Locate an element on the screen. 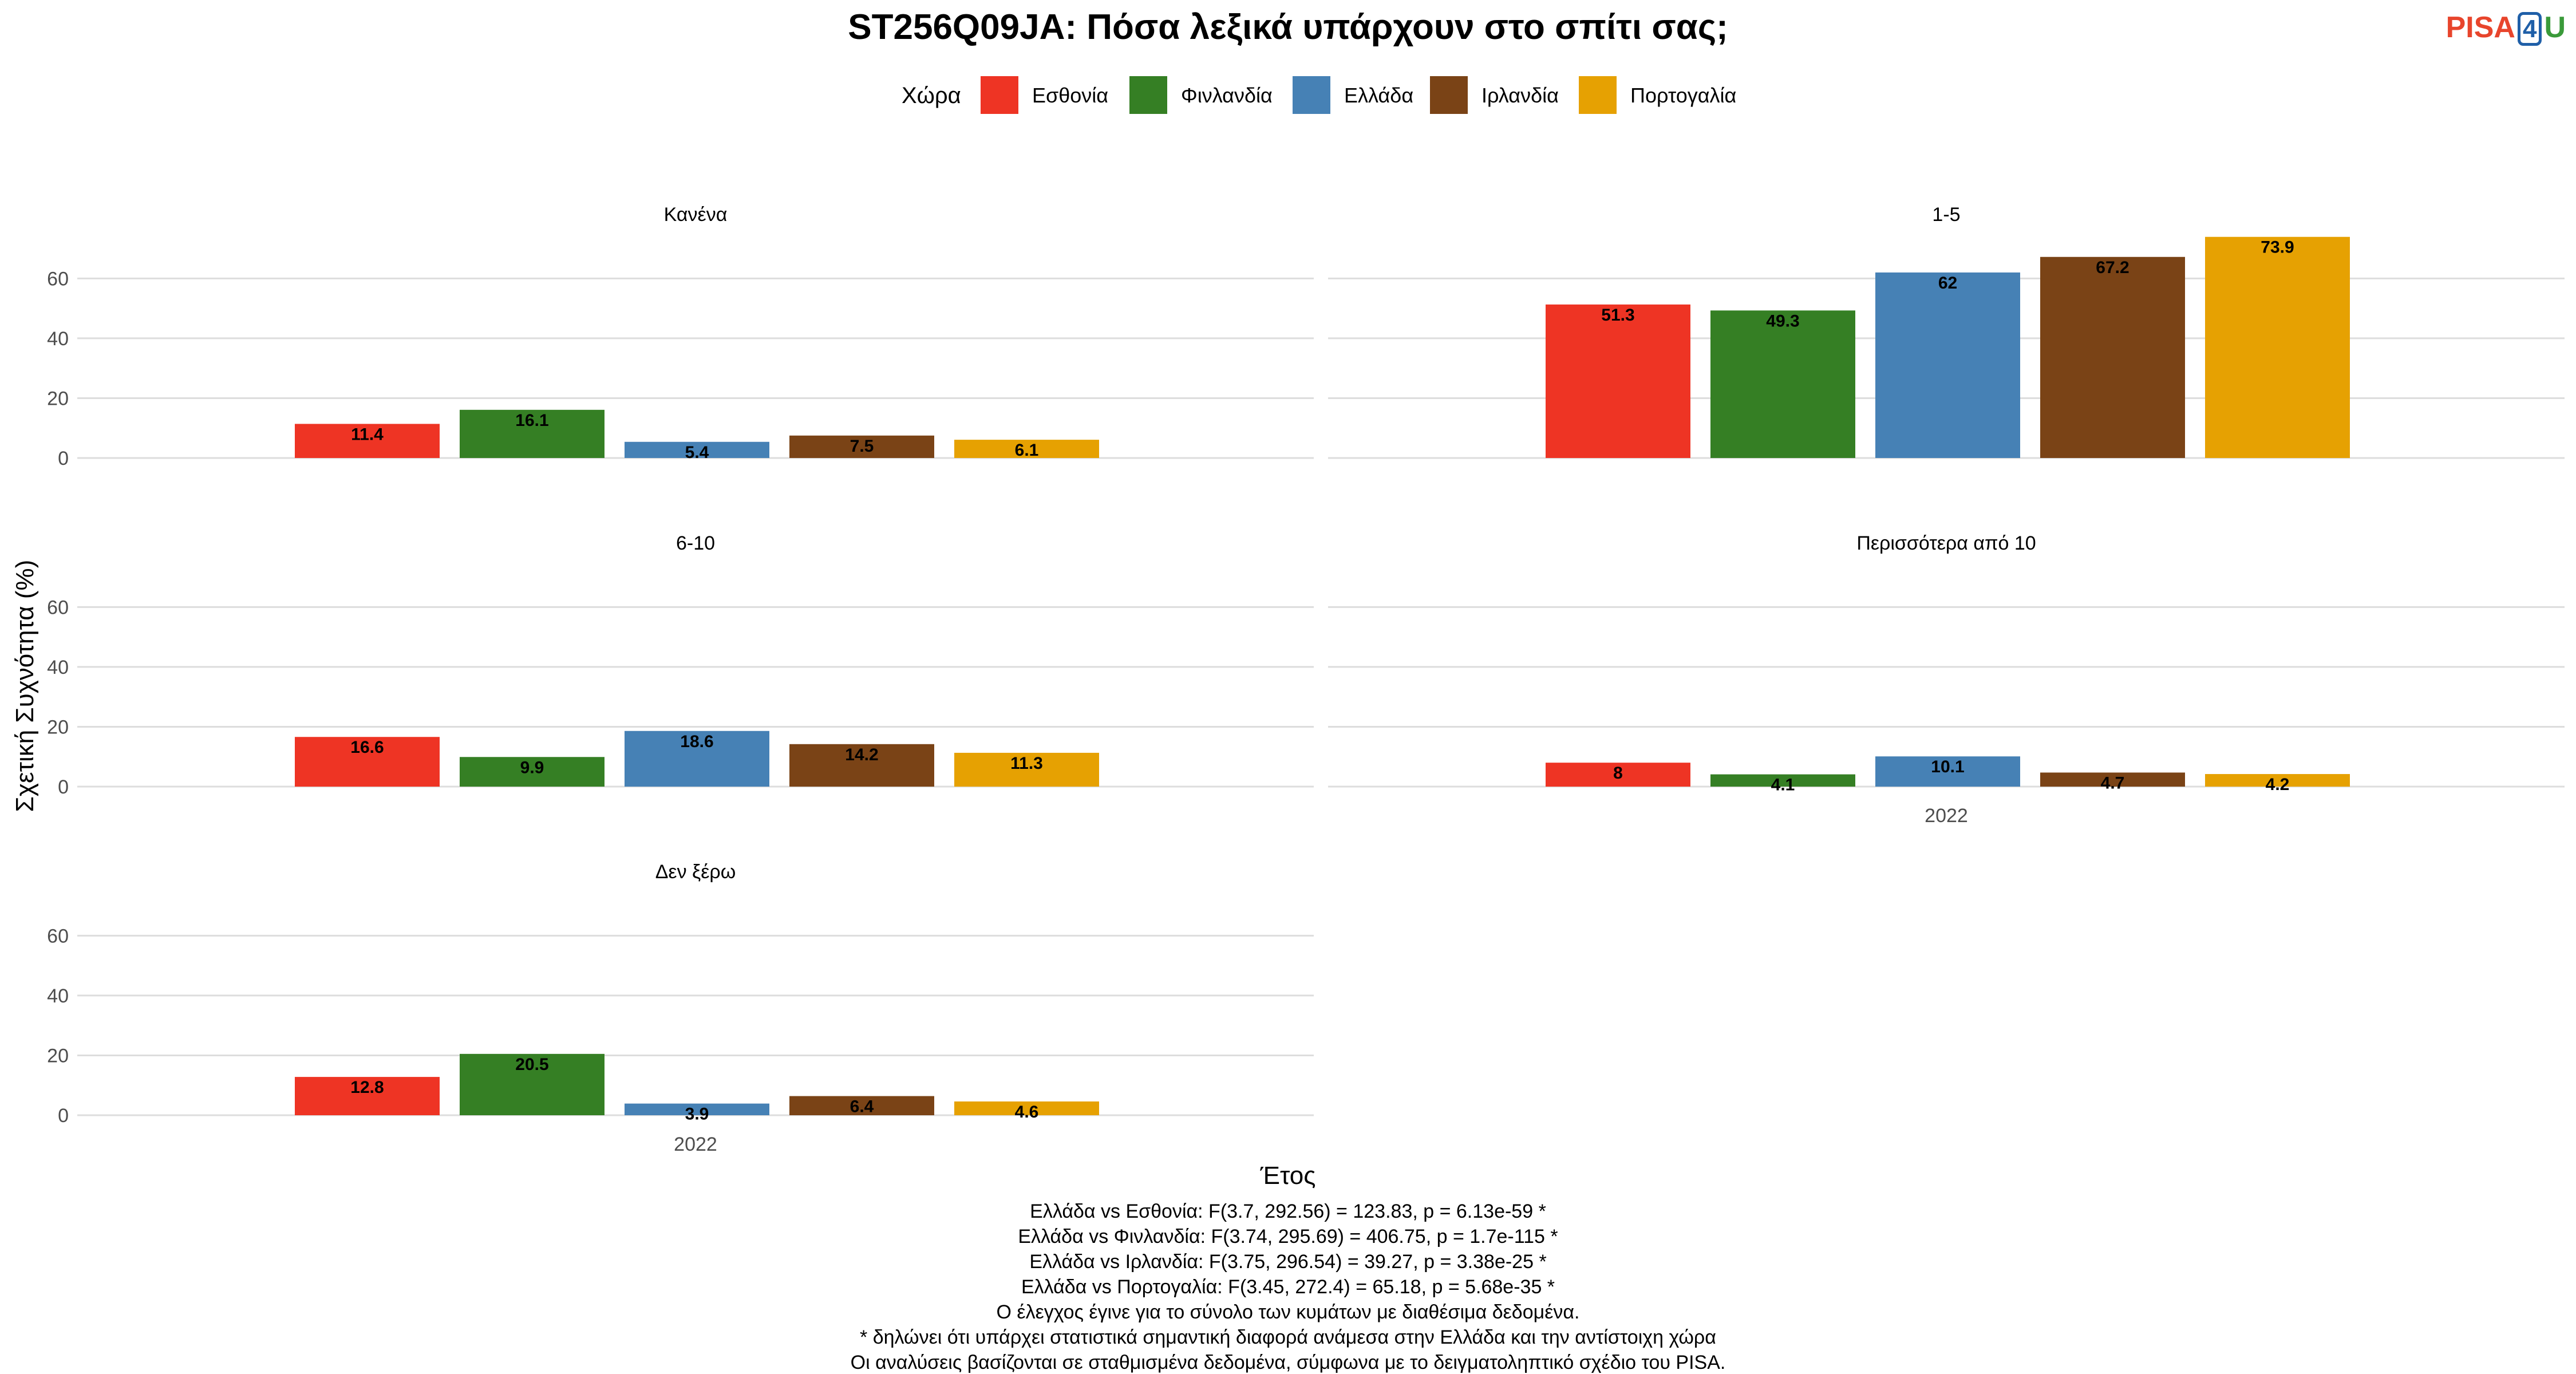 The height and width of the screenshot is (1374, 2576). facet-panel: 6-10 0 20 40 60 16.6 9.9 18.6 14.2 11.3 is located at coordinates (680, 665).